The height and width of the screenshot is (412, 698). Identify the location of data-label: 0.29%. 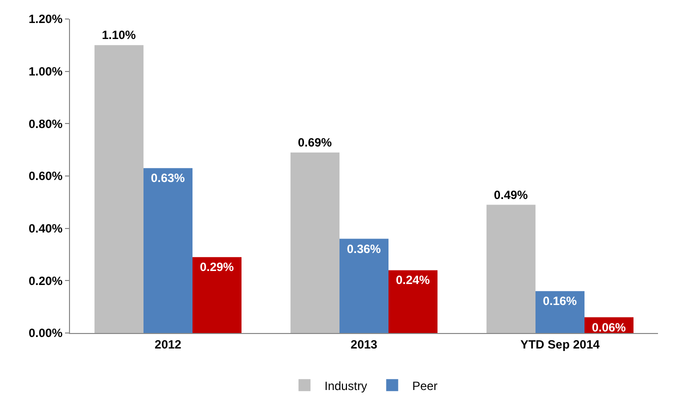
(217, 267).